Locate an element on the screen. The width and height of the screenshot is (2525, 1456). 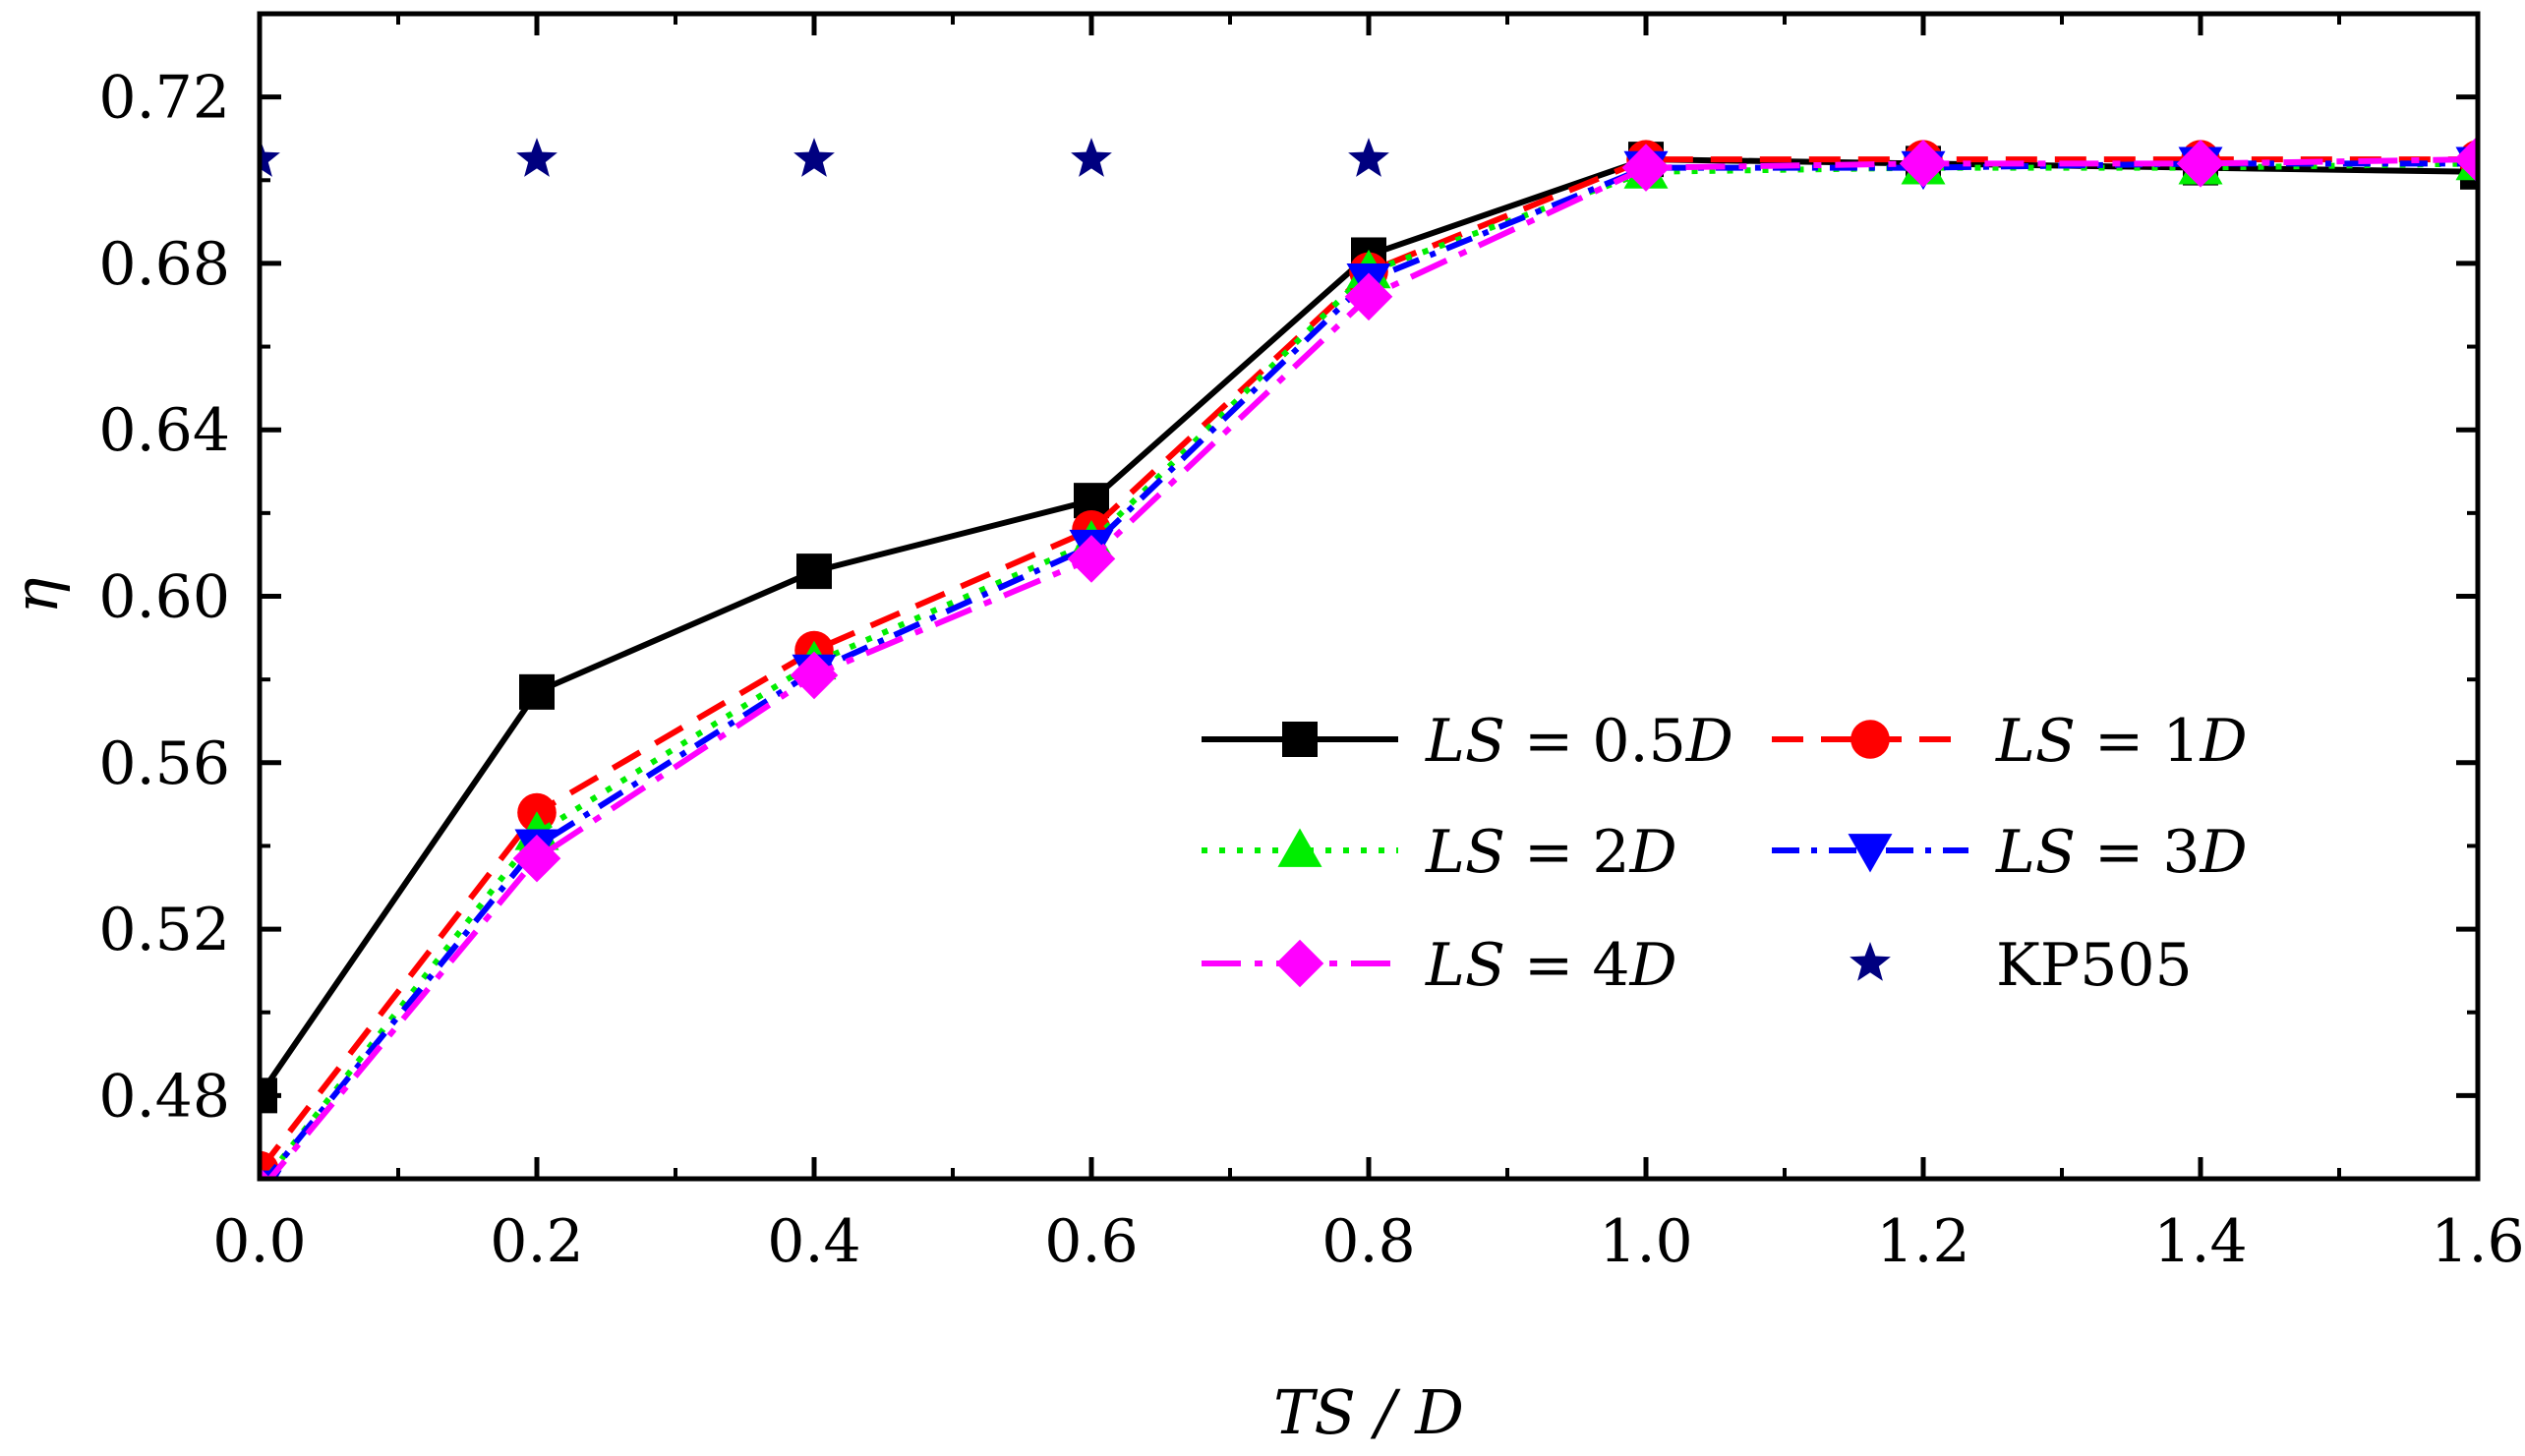
x-tick-label: 1.4 is located at coordinates (2200, 1241).